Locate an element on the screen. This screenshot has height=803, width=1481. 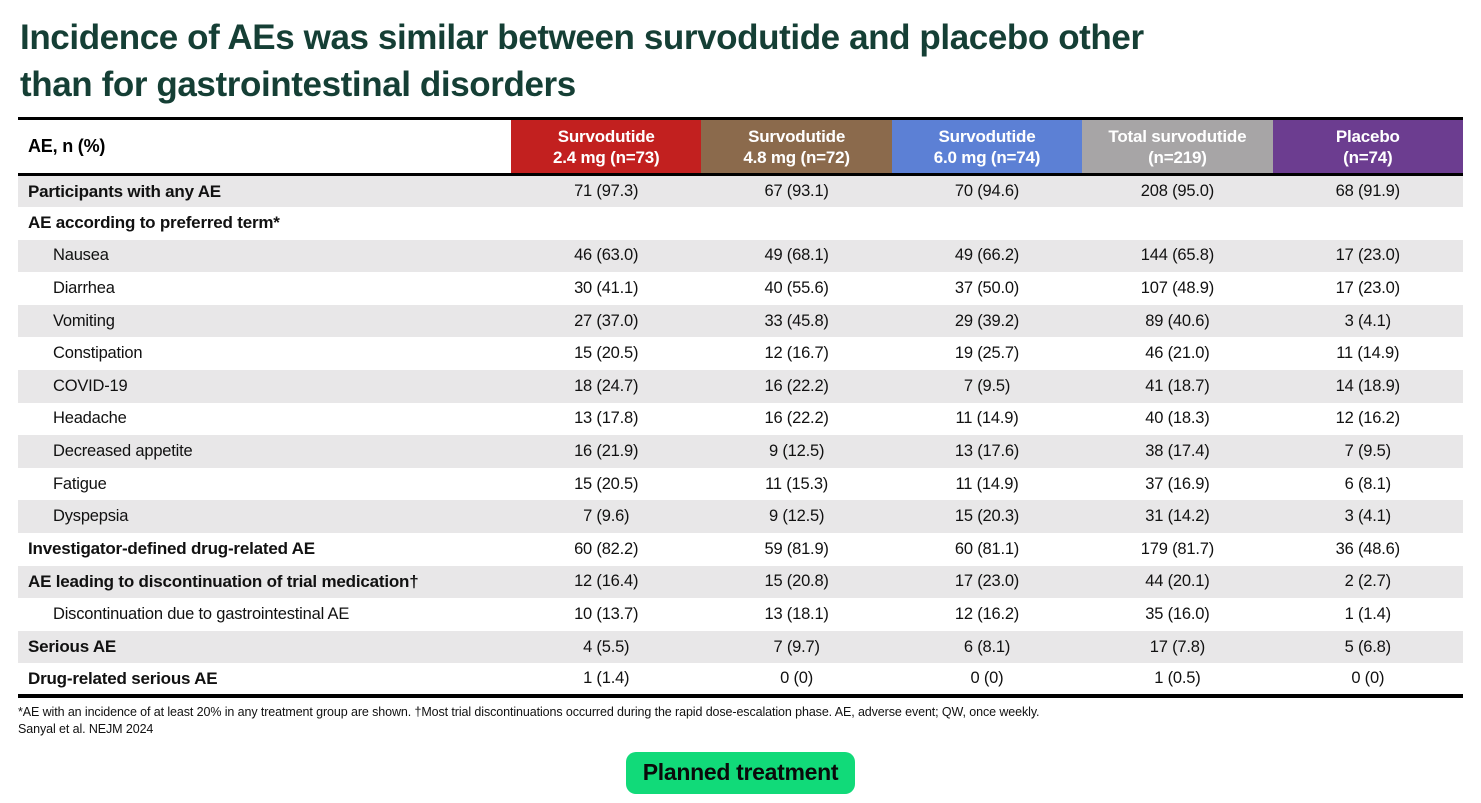
row-label: Diarrhea is located at coordinates (84, 288).